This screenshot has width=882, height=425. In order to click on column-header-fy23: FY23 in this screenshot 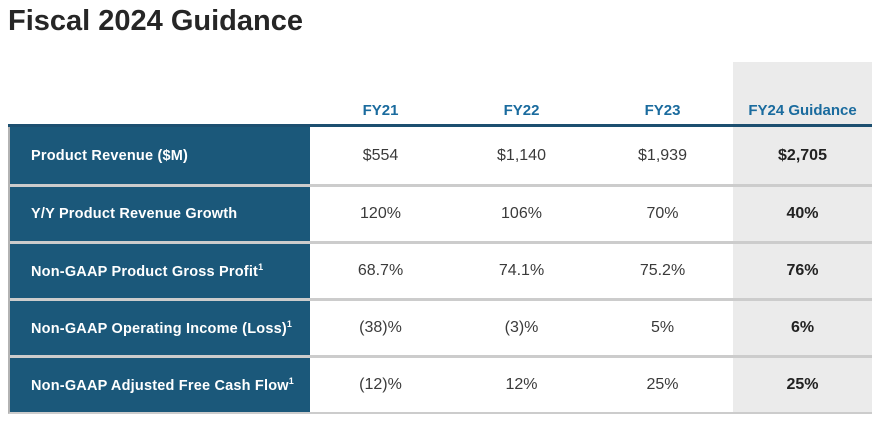, I will do `click(662, 110)`.